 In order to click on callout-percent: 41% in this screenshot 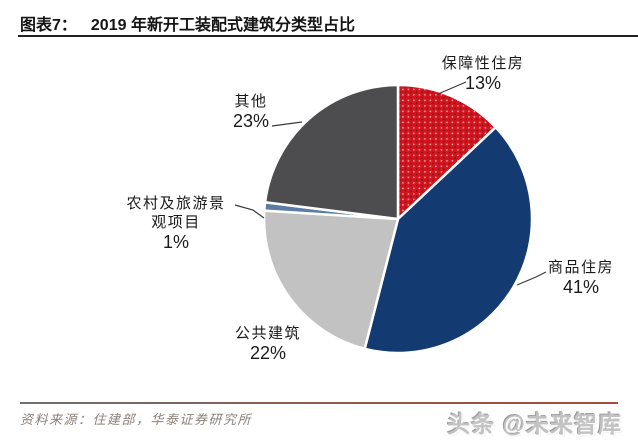, I will do `click(581, 287)`.